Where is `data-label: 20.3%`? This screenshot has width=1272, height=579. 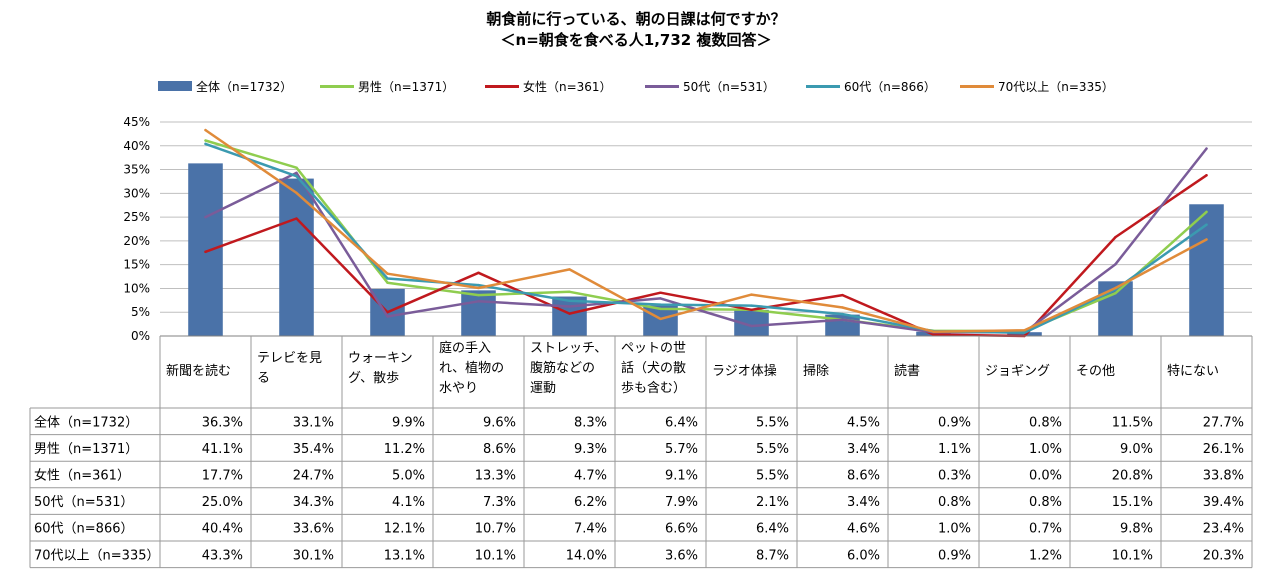
data-label: 20.3% is located at coordinates (1223, 555).